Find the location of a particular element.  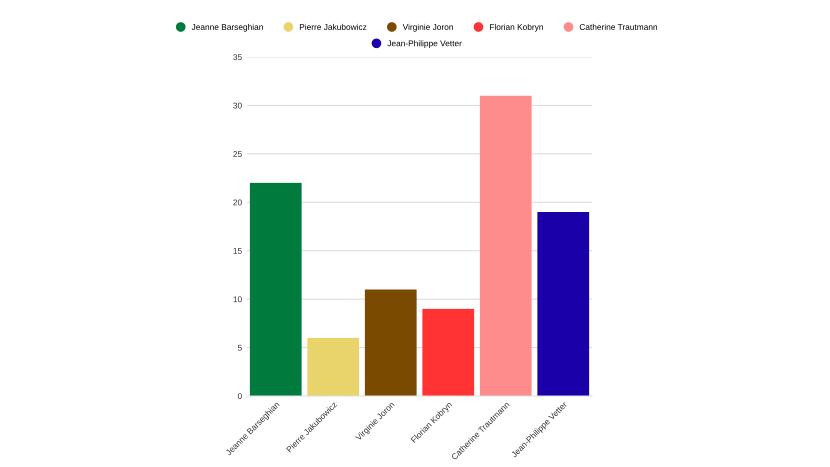

y-tick-label: 10 is located at coordinates (238, 299).